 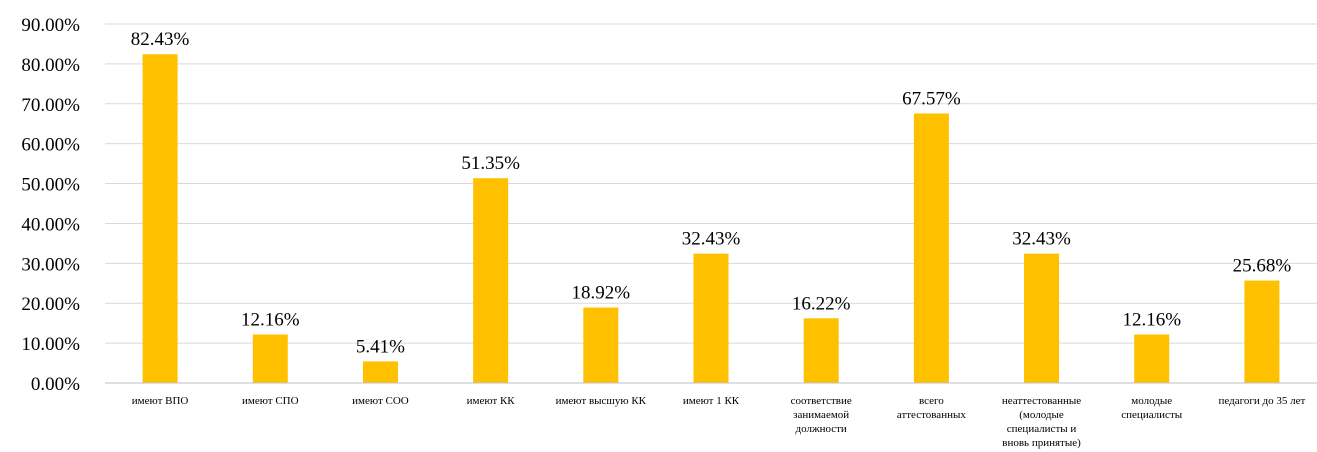 I want to click on x-category-label-line: всего, so click(x=931, y=401).